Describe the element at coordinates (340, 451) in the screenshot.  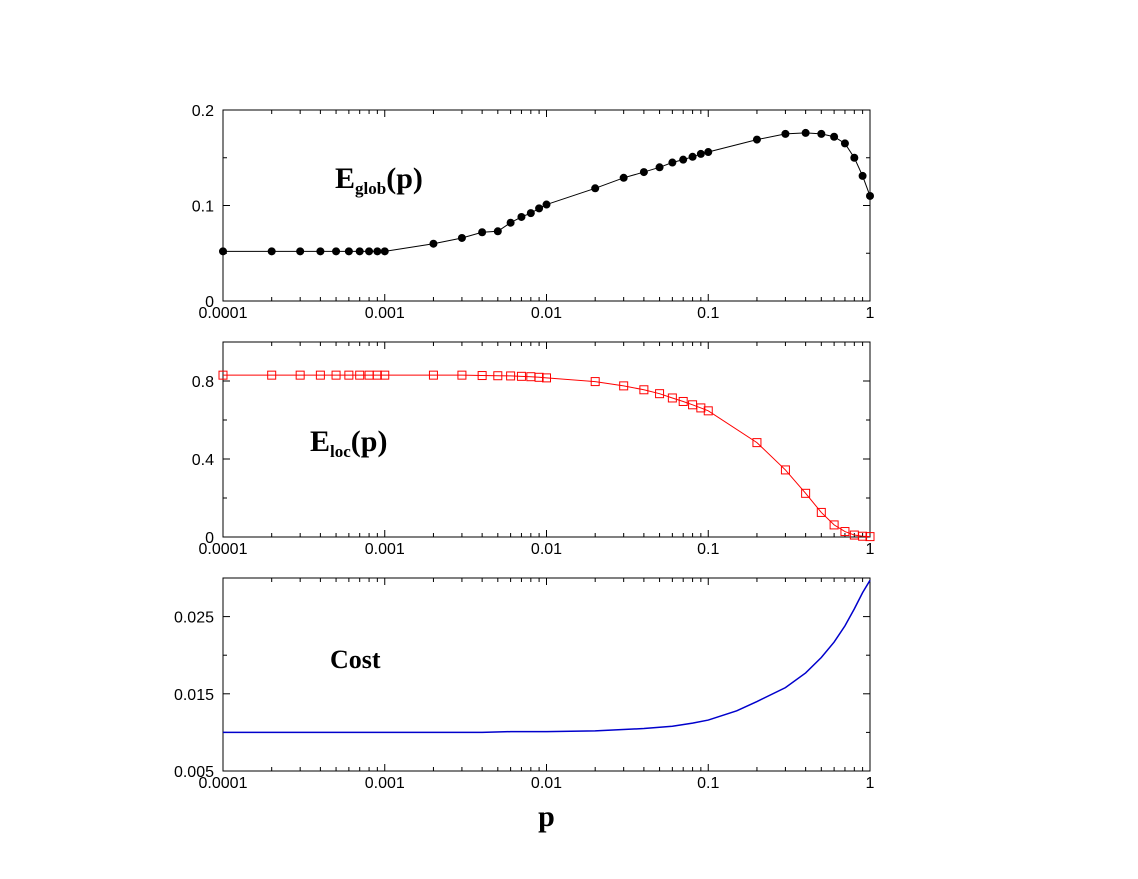
I see `annotation-subscript: loc` at that location.